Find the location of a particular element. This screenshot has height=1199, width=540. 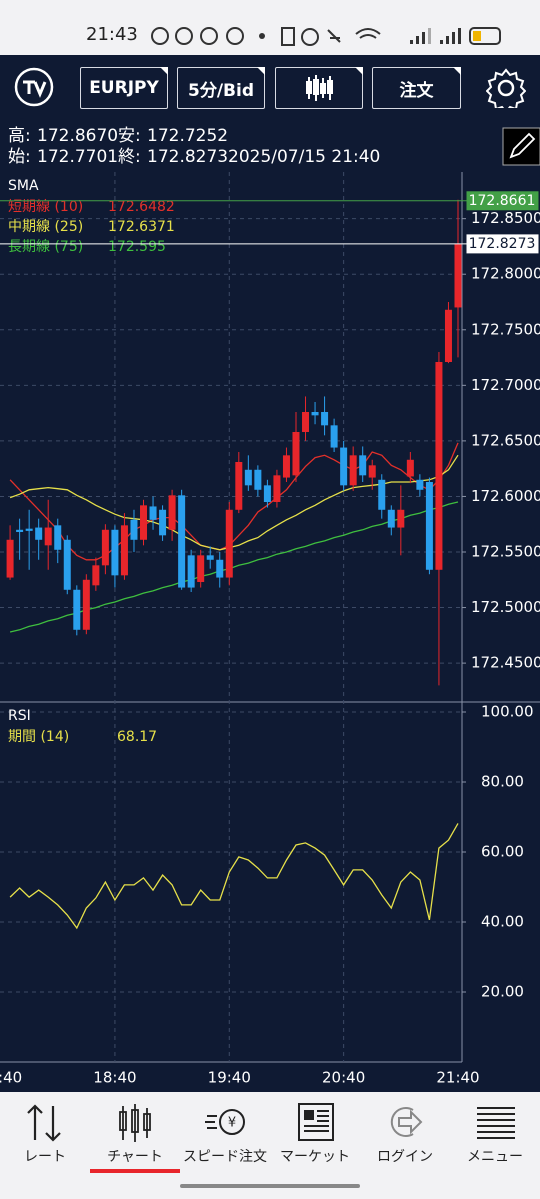

header-value: 172.8670 is located at coordinates (77, 136).